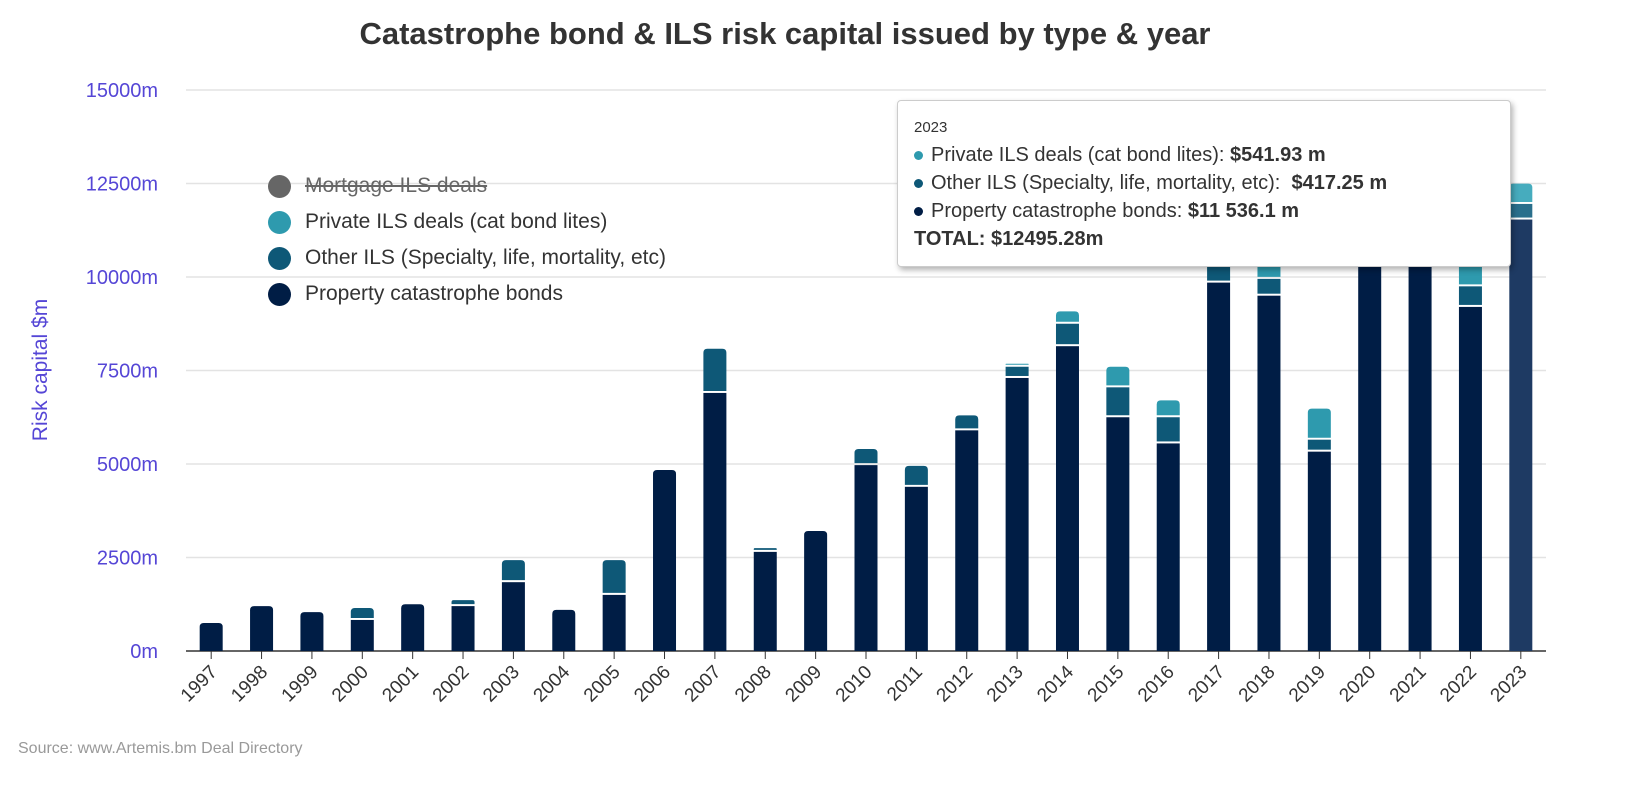 The height and width of the screenshot is (806, 1634). I want to click on x-tick-label: 2002, so click(451, 684).